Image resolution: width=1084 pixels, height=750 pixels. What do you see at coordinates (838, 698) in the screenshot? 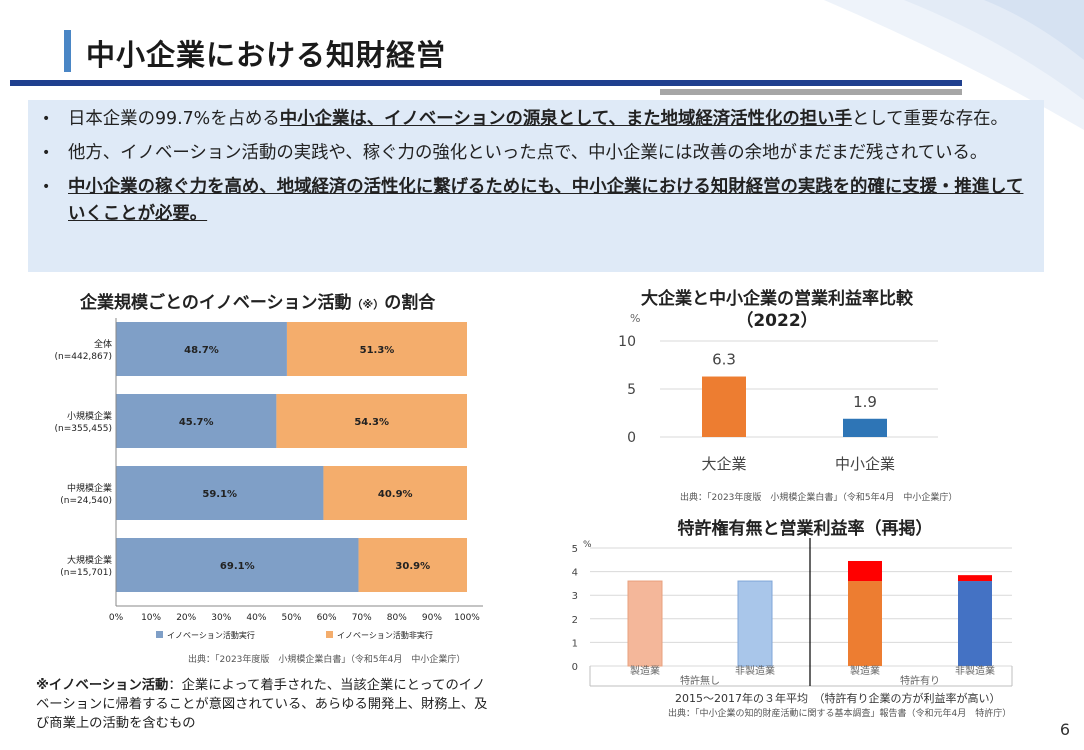
I see `patent-chart-caption: 2015～2017年の３年平均 （特許有り企業の方が利益率が高い）` at bounding box center [838, 698].